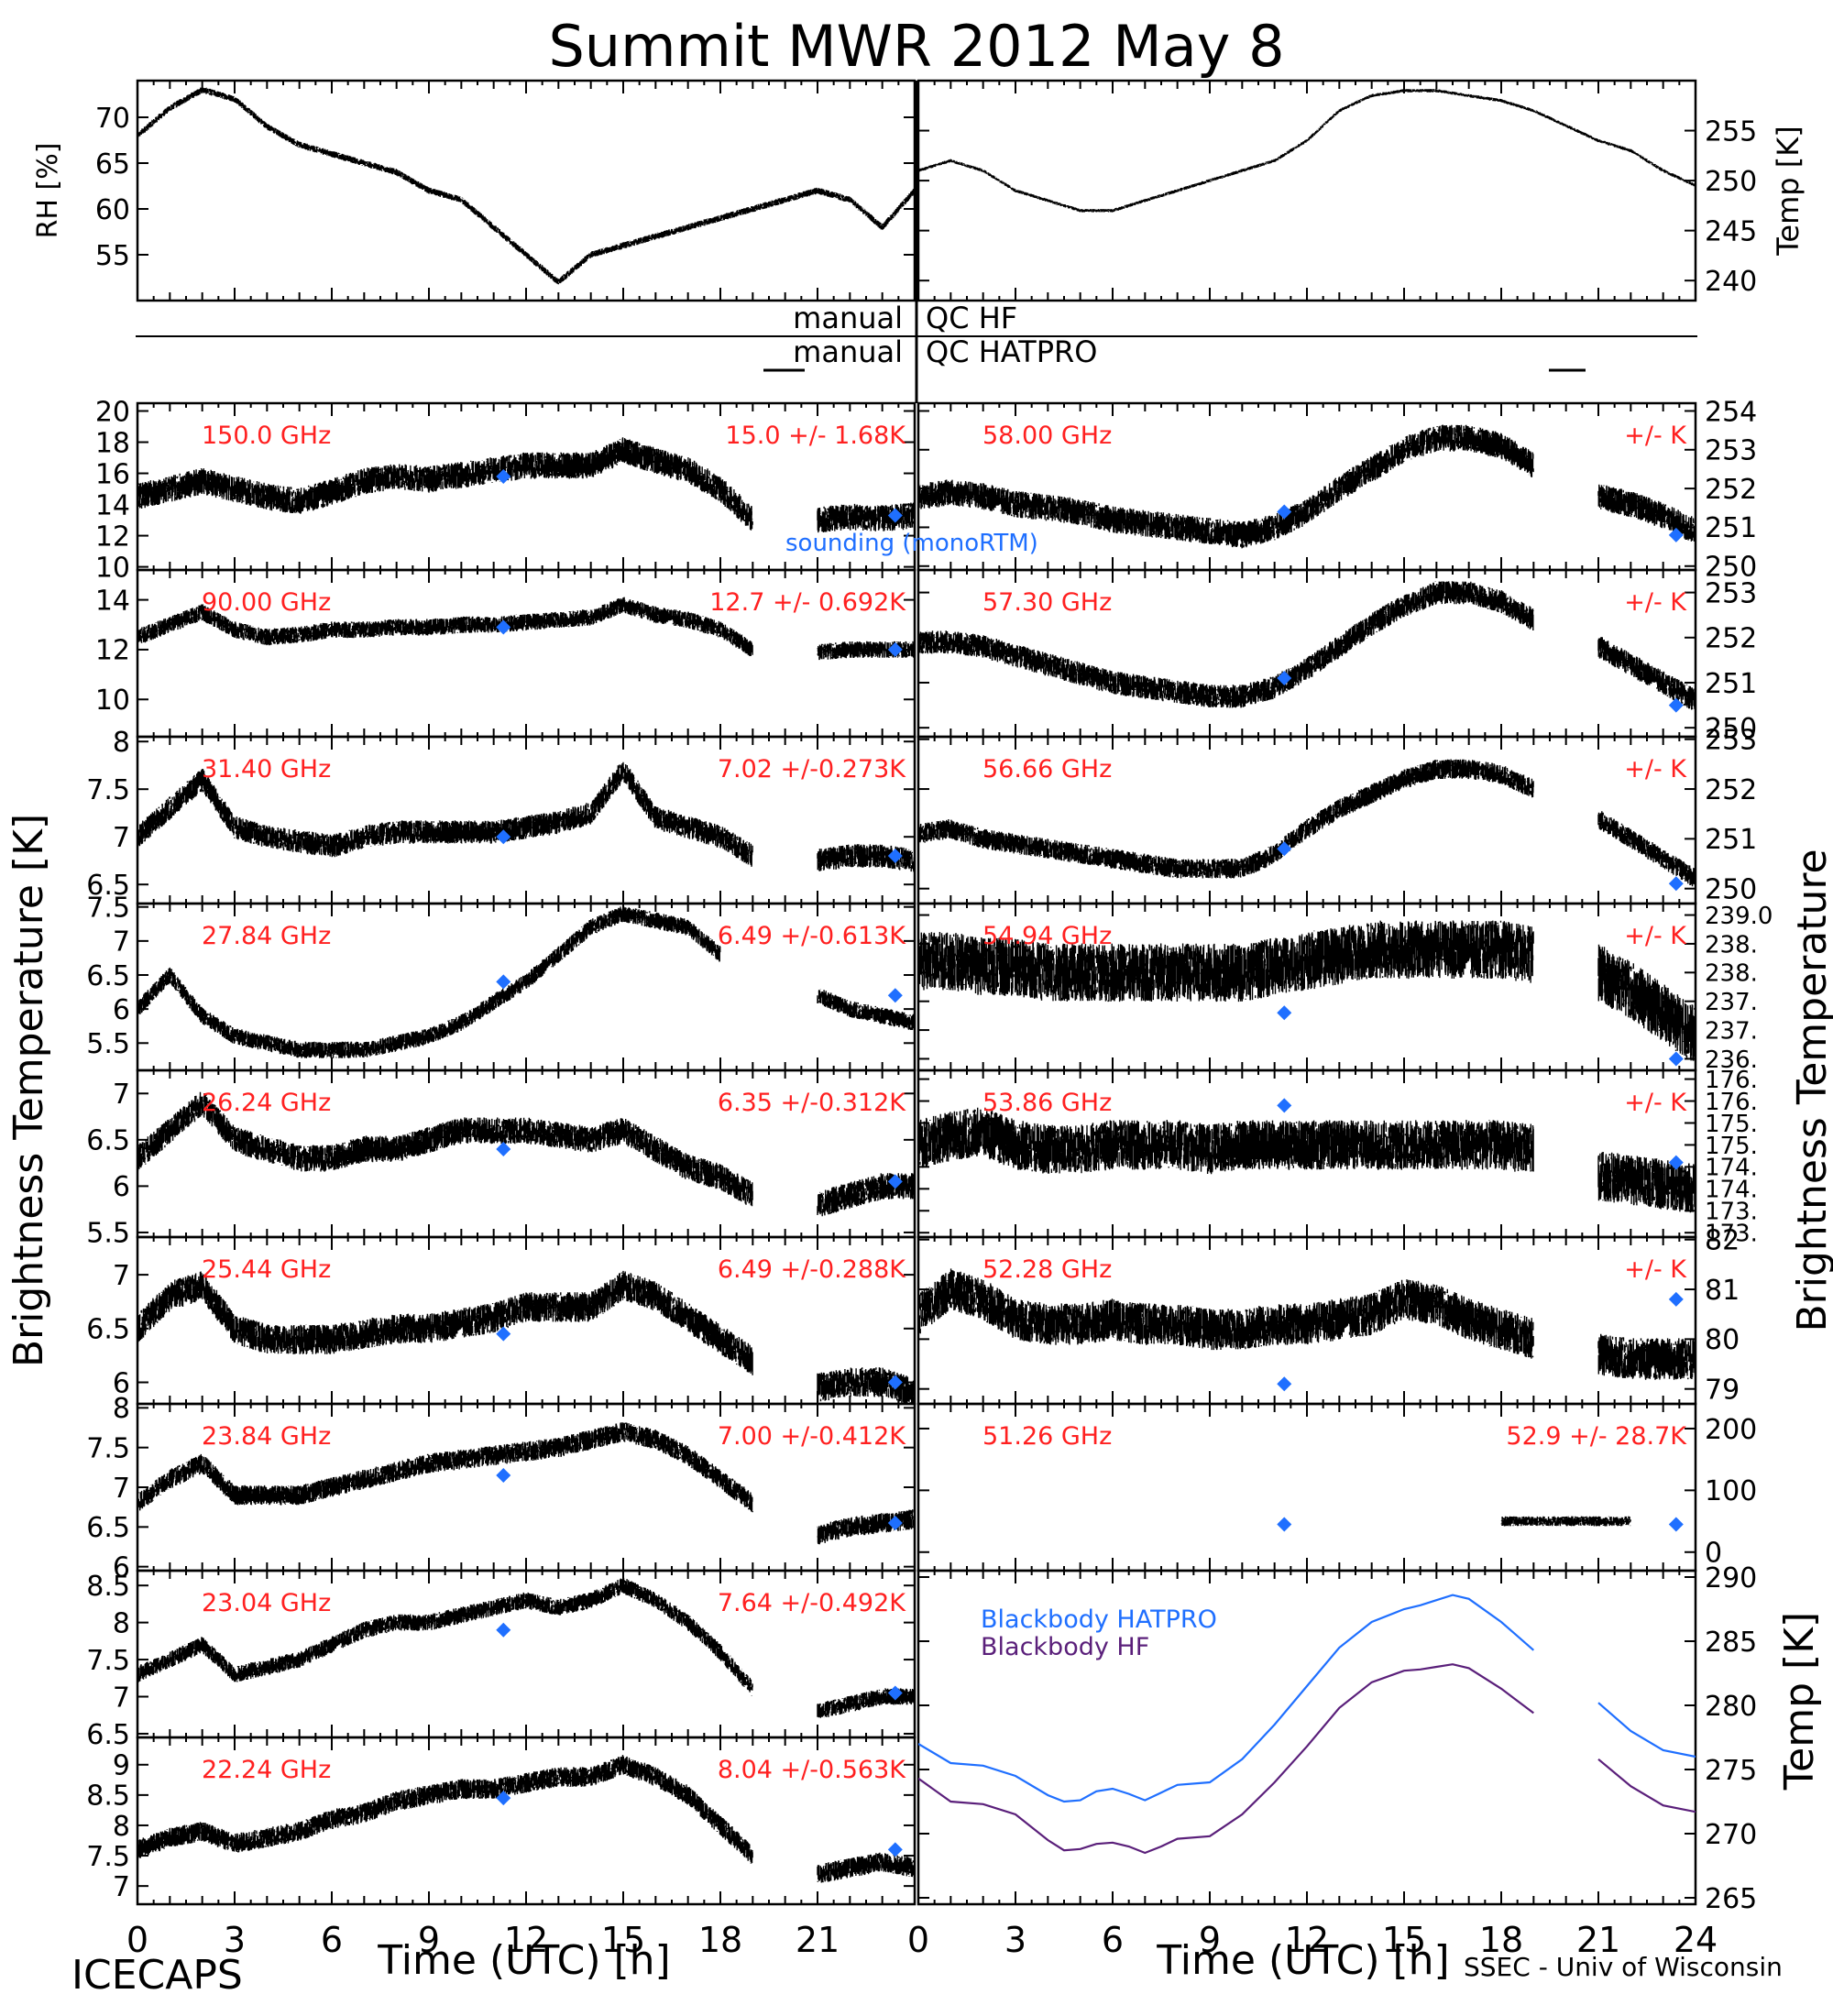  I want to click on qc-hf-label-left: manual, so click(848, 318).